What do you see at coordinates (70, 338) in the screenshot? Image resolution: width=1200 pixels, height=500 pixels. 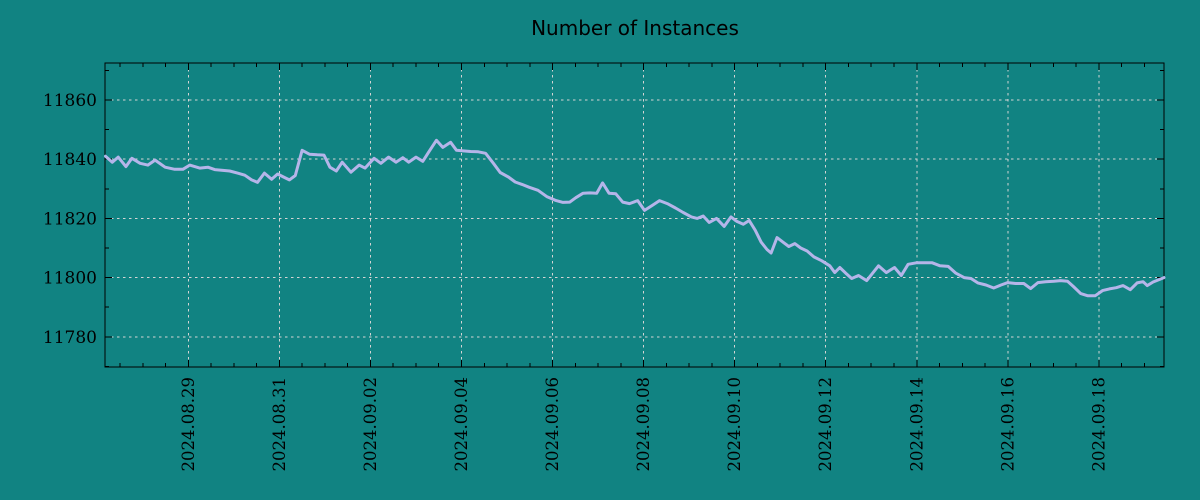 I see `svg-text: 11780` at bounding box center [70, 338].